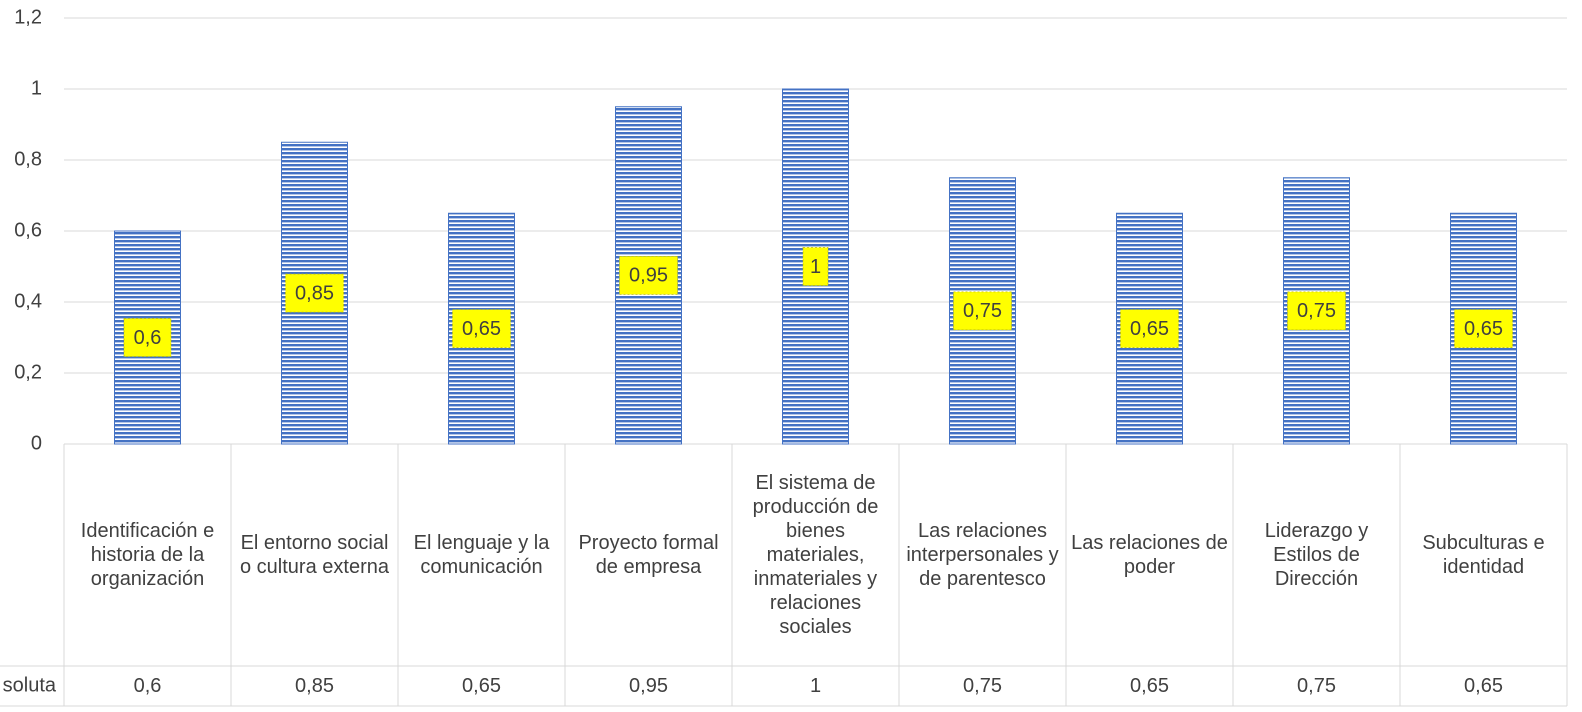 The image size is (1582, 712). What do you see at coordinates (1483, 555) in the screenshot?
I see `category-cell: Subculturas e identidad` at bounding box center [1483, 555].